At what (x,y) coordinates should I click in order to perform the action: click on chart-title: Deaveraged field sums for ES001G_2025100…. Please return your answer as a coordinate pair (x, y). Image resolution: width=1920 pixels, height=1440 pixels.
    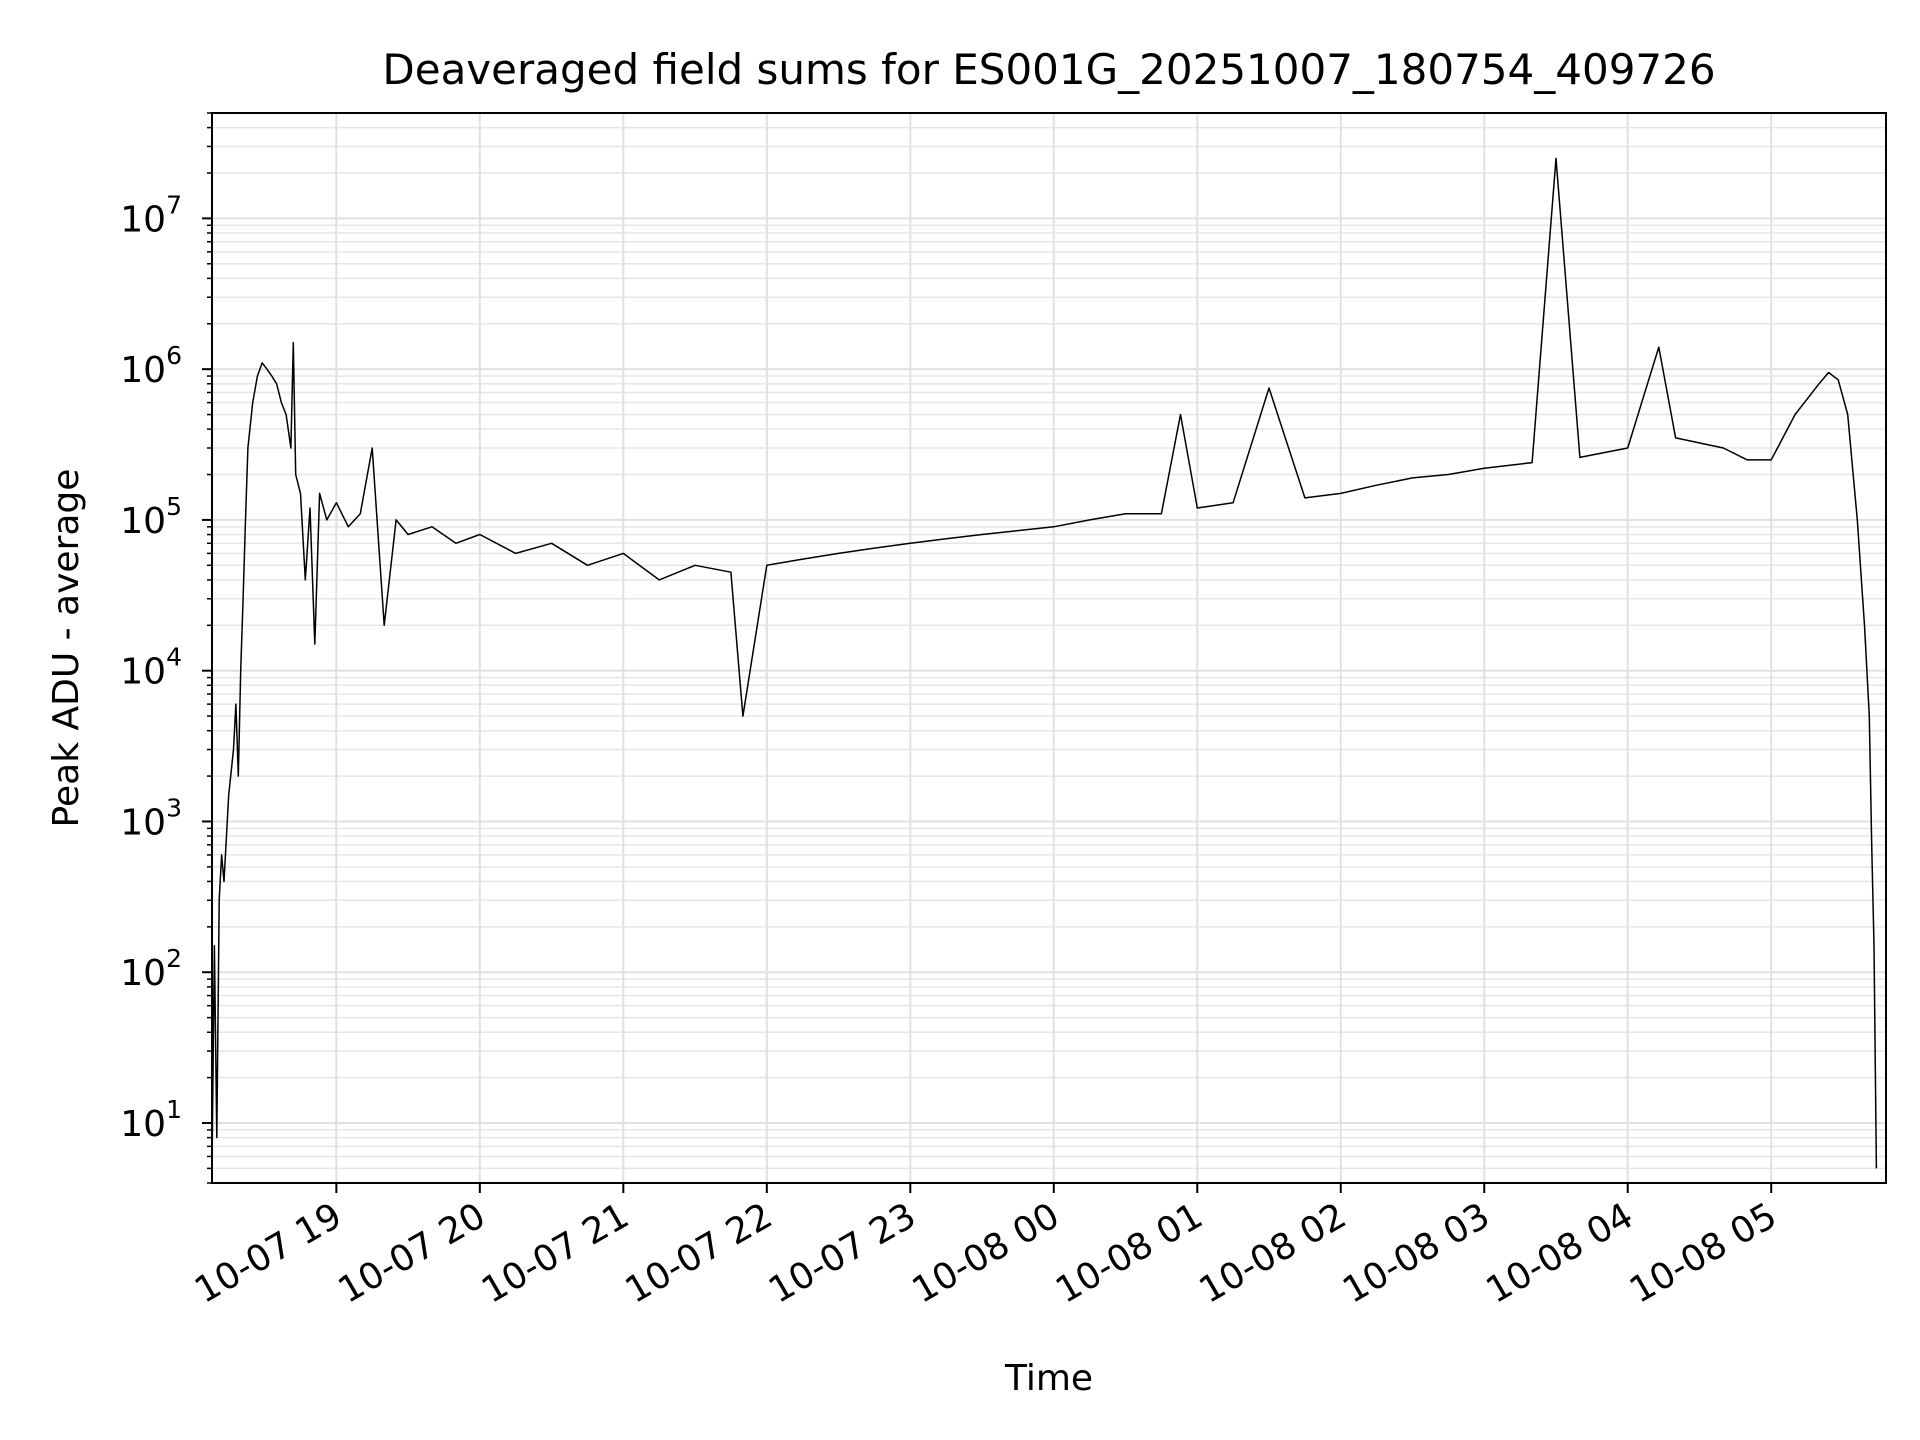
    Looking at the image, I should click on (1048, 69).